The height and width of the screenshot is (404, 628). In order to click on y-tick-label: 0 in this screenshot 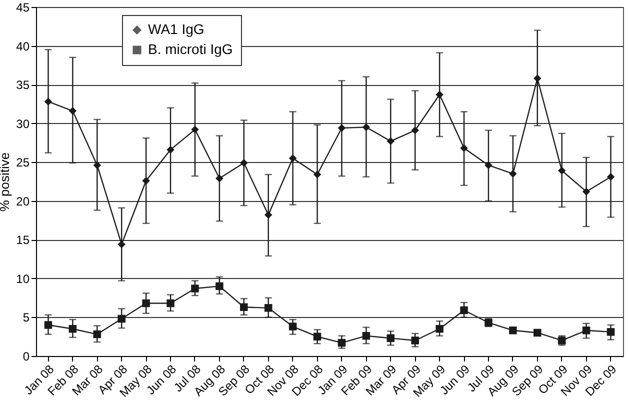, I will do `click(26, 357)`.